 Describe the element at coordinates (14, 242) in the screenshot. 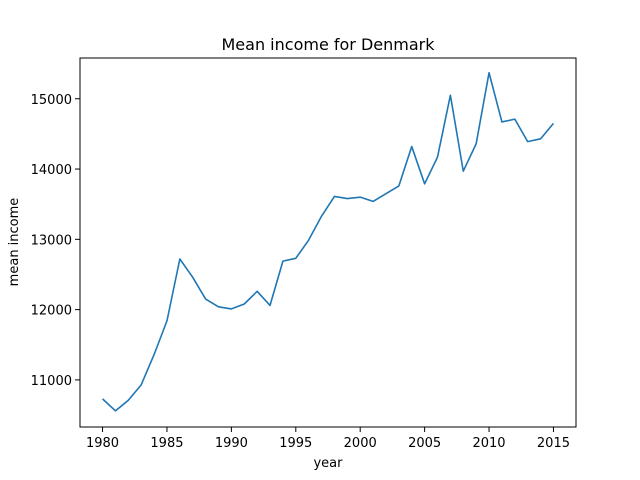

I see `y-axis-label: mean income` at that location.